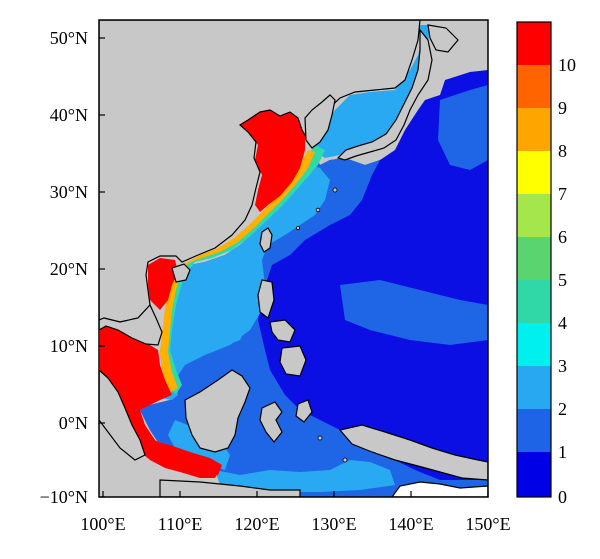  I want to click on lon-tick-label: 140°E, so click(410, 524).